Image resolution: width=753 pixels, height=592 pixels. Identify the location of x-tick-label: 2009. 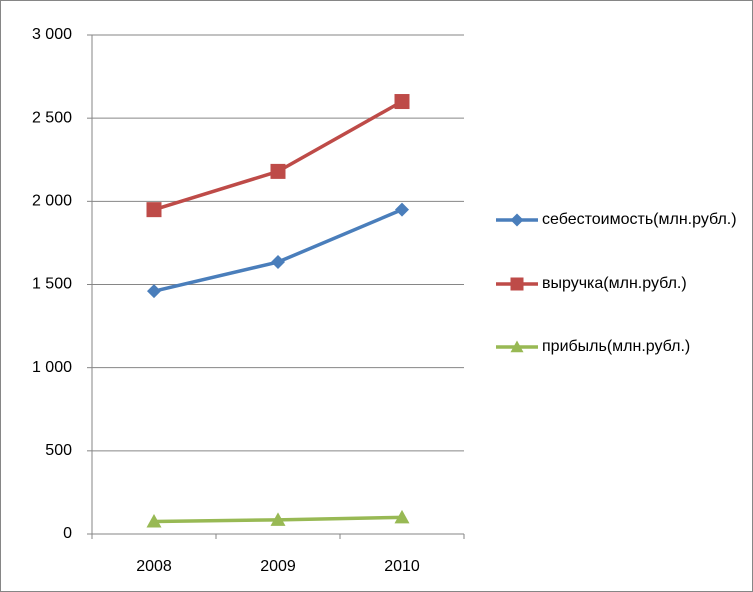
(278, 566).